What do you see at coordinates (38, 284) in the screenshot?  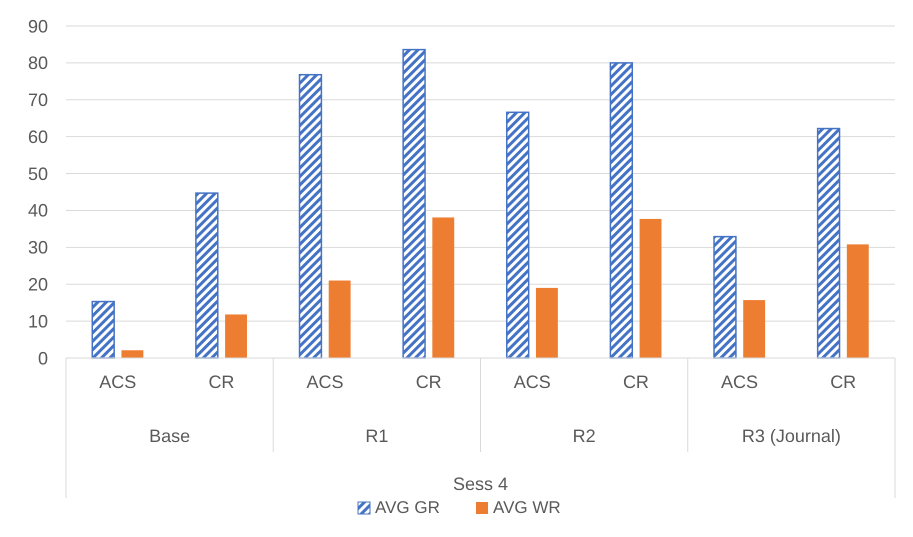 I see `y-tick-label: 20` at bounding box center [38, 284].